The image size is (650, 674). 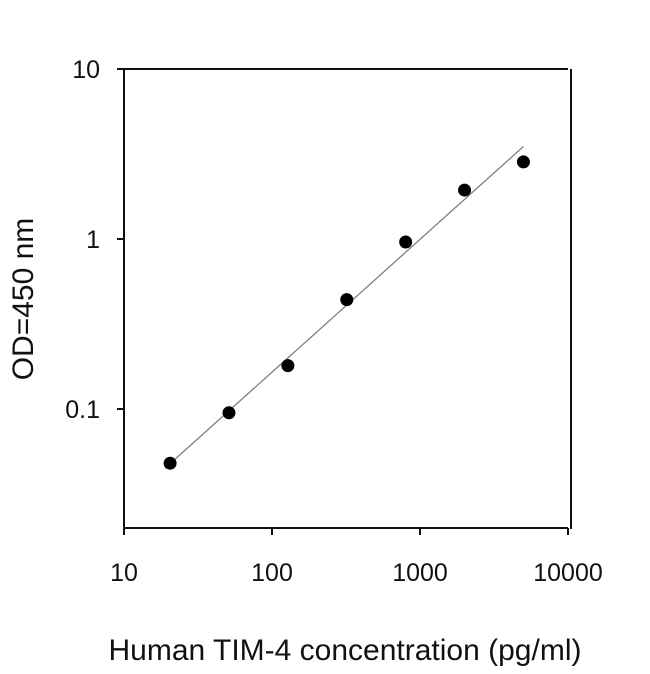 I want to click on x-axis-title: Human TIM-4 concentration (pg/ml), so click(x=345, y=650).